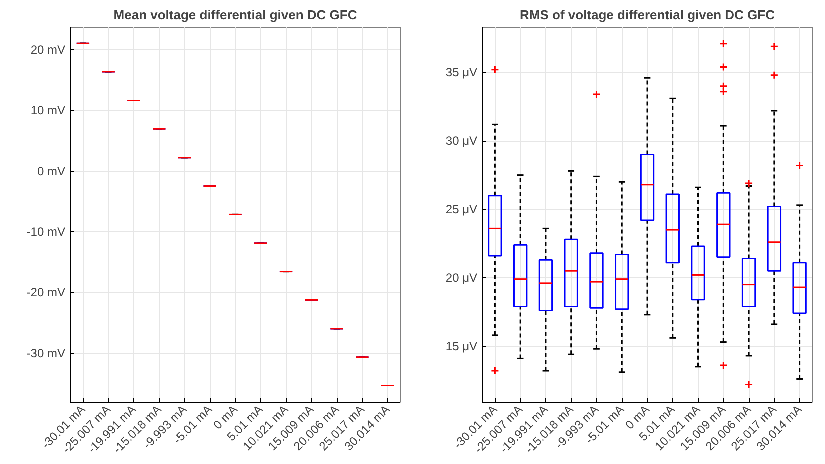 This screenshot has width=825, height=464. What do you see at coordinates (46, 231) in the screenshot?
I see `y-tick-label: -10 mV` at bounding box center [46, 231].